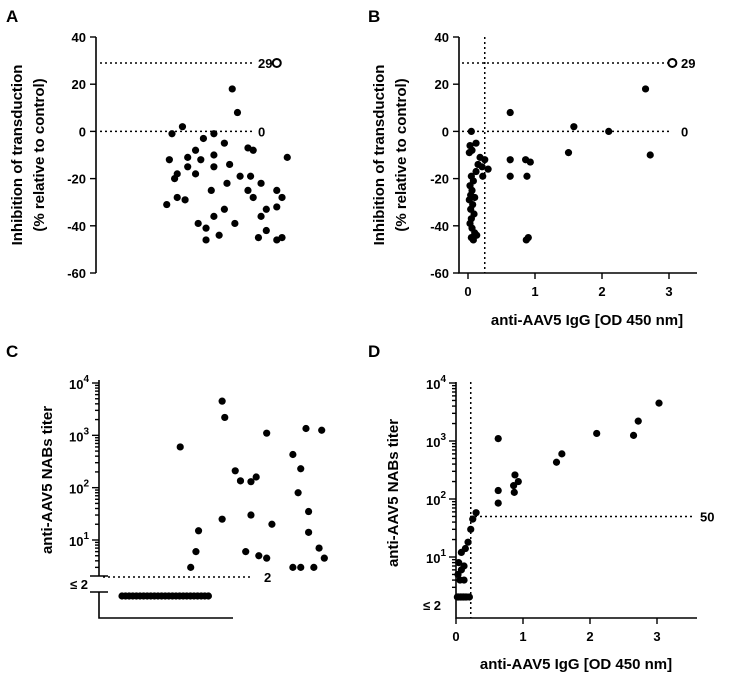 The image size is (731, 679). What do you see at coordinates (165, 605) in the screenshot?
I see `panel-c-y-axis-lower` at bounding box center [165, 605].